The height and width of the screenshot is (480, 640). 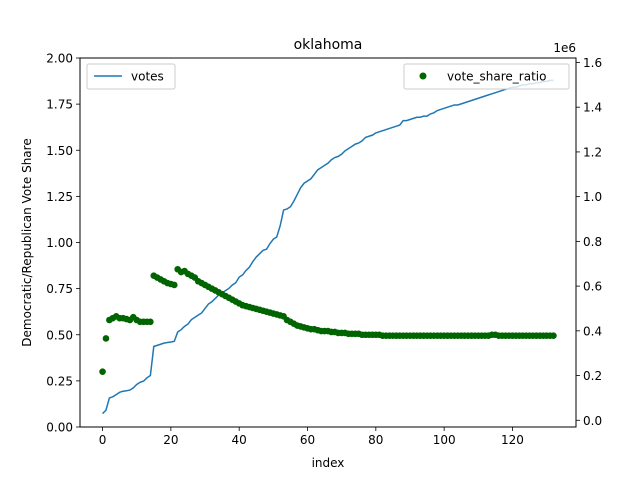 What do you see at coordinates (59, 335) in the screenshot?
I see `y-left-tick-label: 0.50` at bounding box center [59, 335].